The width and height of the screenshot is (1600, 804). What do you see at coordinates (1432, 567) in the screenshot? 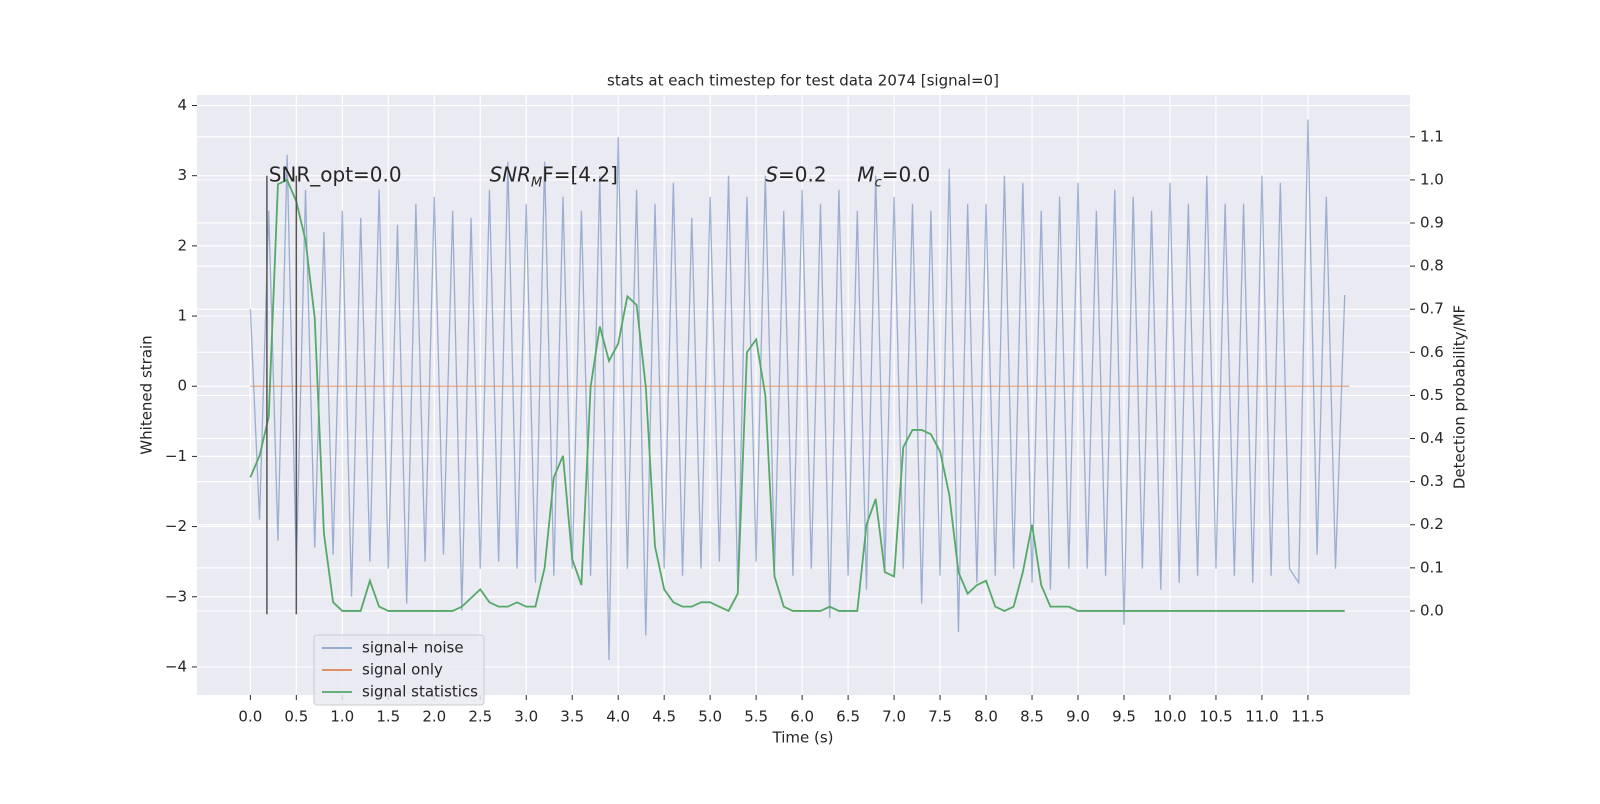
I see `y2-tick-label: 0.1` at bounding box center [1432, 567].